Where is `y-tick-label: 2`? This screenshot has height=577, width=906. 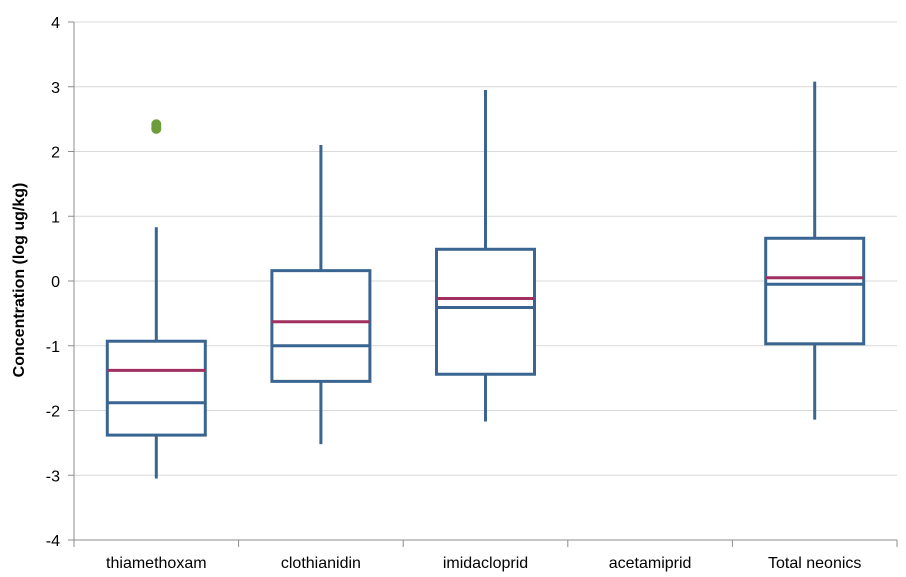 y-tick-label: 2 is located at coordinates (55, 153).